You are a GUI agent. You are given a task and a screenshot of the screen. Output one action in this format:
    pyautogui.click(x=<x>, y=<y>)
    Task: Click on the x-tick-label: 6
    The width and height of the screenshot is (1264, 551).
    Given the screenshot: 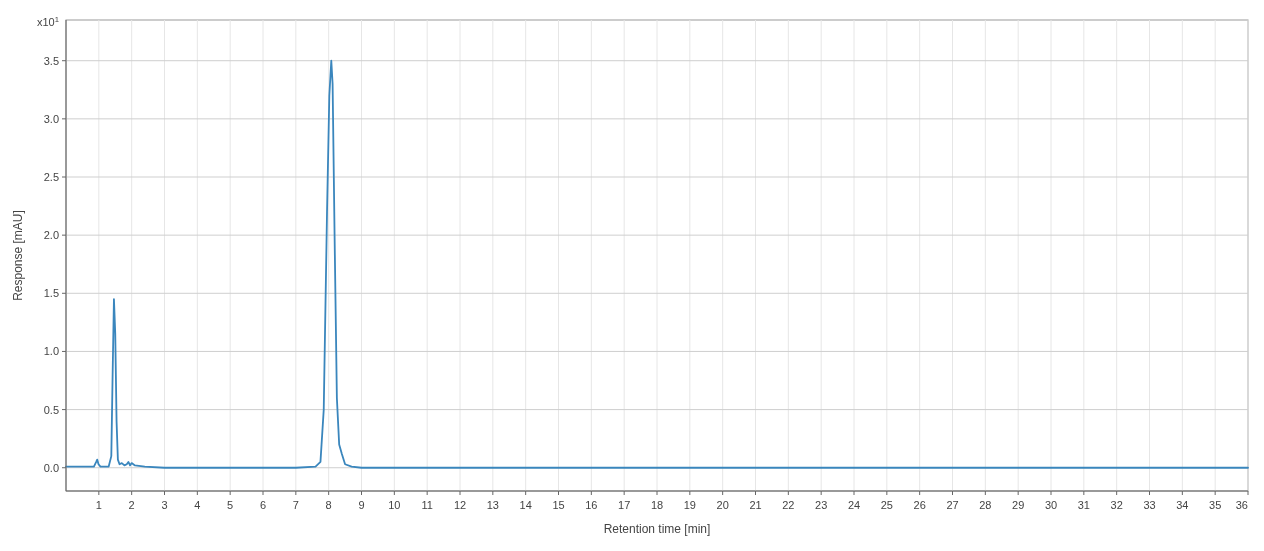 What is the action you would take?
    pyautogui.click(x=263, y=505)
    